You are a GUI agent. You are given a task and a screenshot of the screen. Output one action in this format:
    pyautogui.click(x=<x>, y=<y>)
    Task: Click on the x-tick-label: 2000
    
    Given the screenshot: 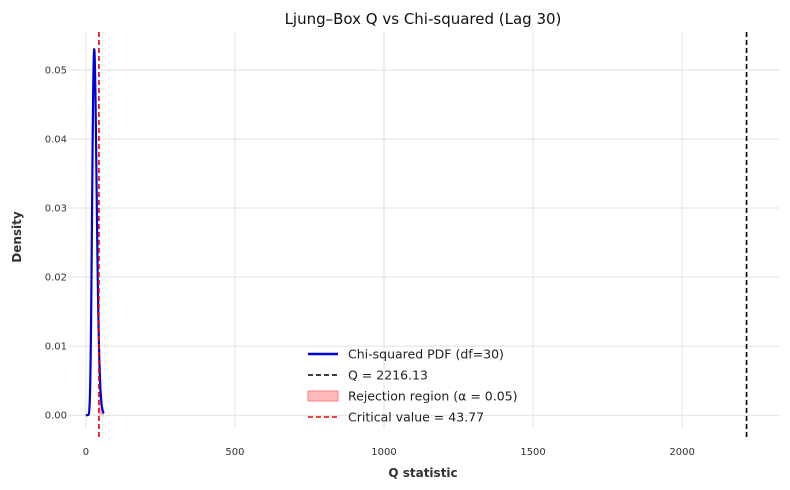 What is the action you would take?
    pyautogui.click(x=681, y=452)
    